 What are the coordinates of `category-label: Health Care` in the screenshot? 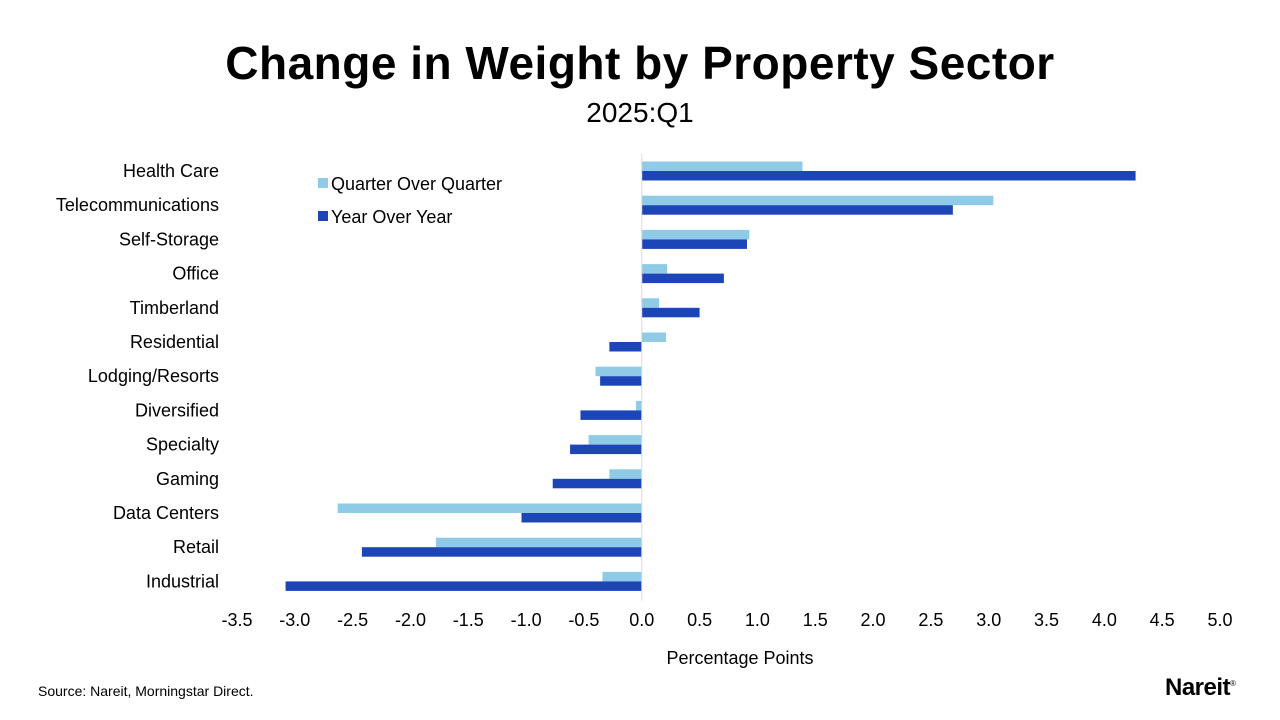 It's located at (171, 171).